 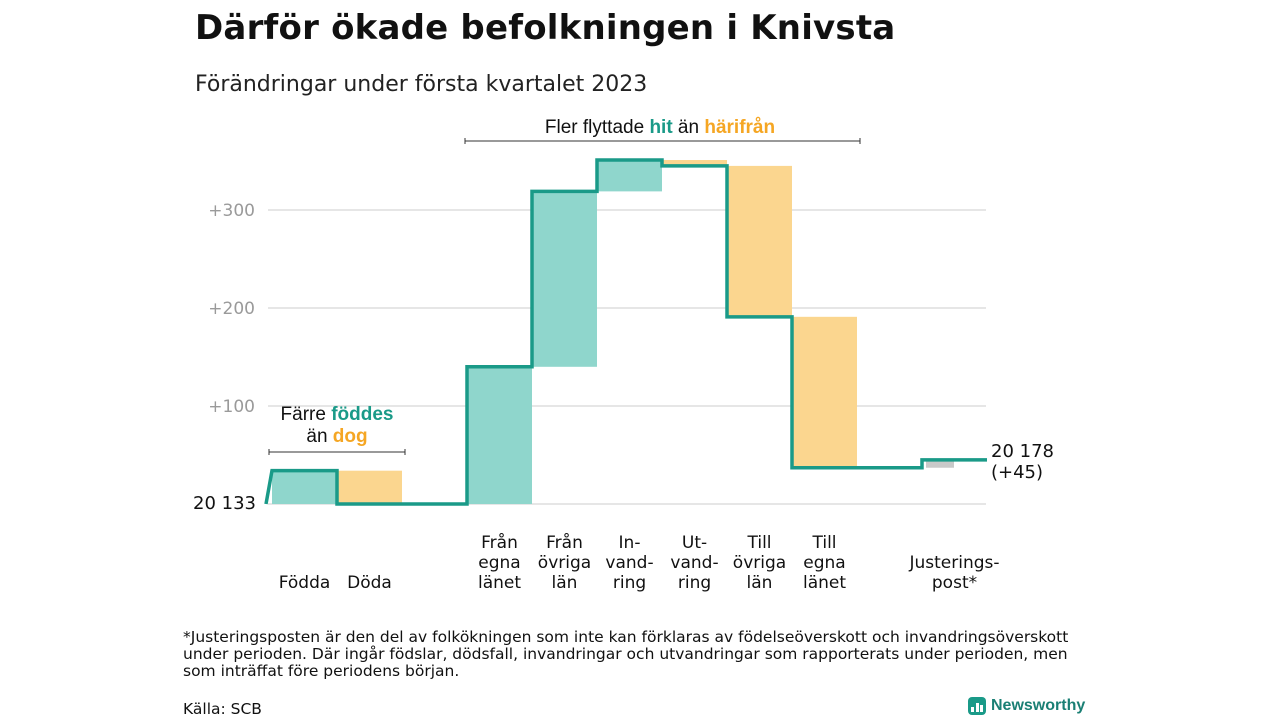 I want to click on y-tick-label: +300, so click(x=231, y=211).